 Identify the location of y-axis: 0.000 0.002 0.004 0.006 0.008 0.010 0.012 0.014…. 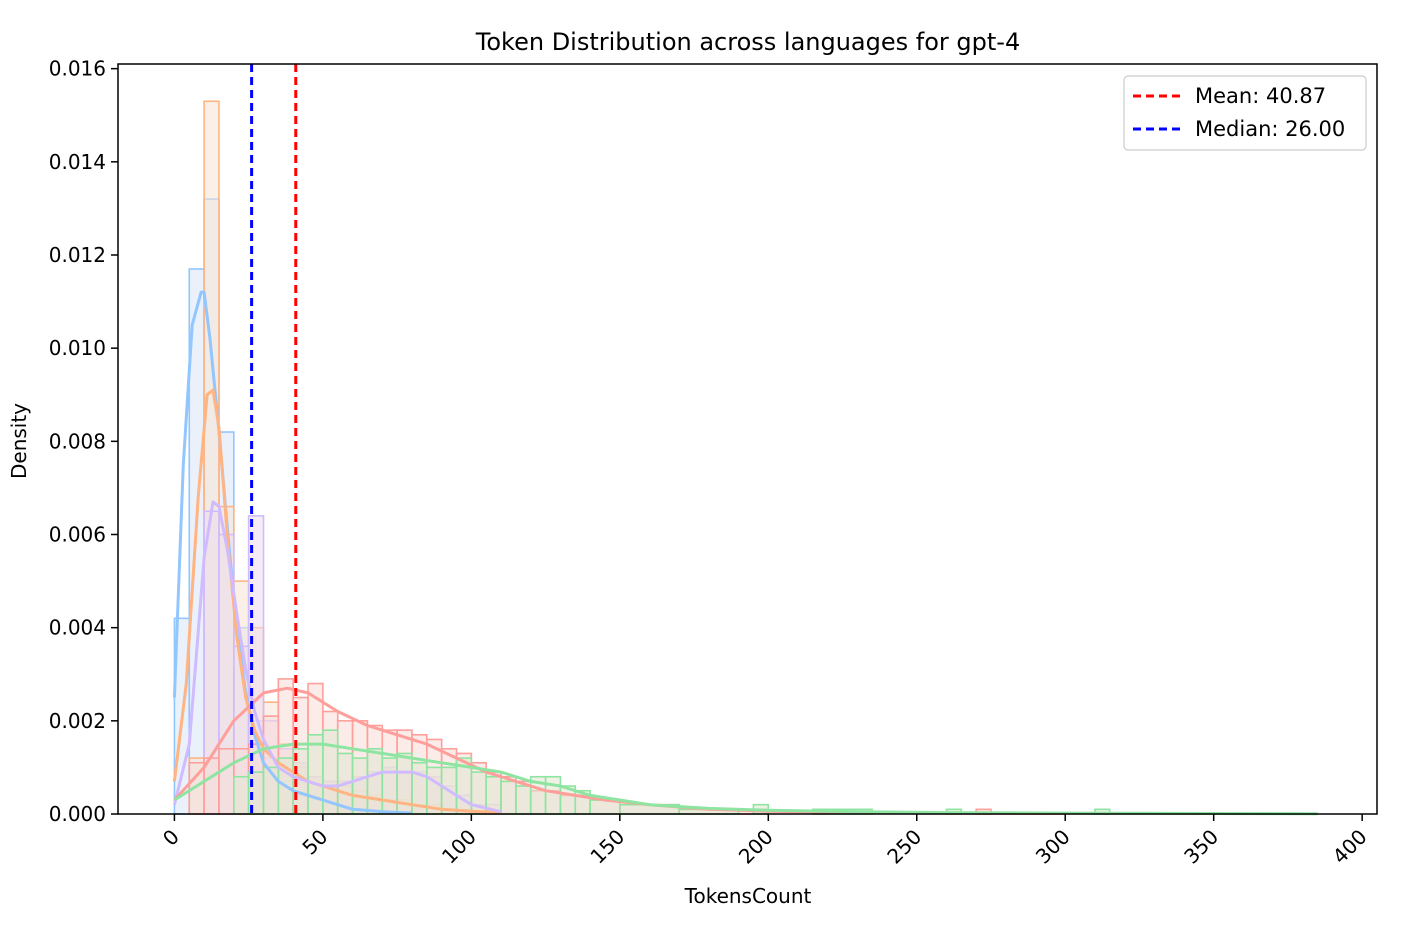
(83, 441).